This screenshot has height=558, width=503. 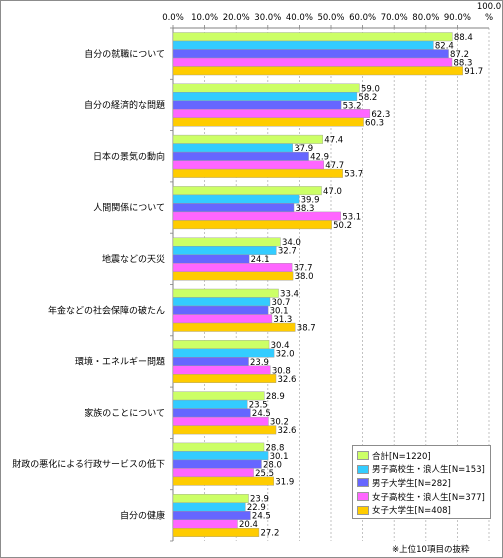 What do you see at coordinates (303, 269) in the screenshot?
I see `data-label: 37.7` at bounding box center [303, 269].